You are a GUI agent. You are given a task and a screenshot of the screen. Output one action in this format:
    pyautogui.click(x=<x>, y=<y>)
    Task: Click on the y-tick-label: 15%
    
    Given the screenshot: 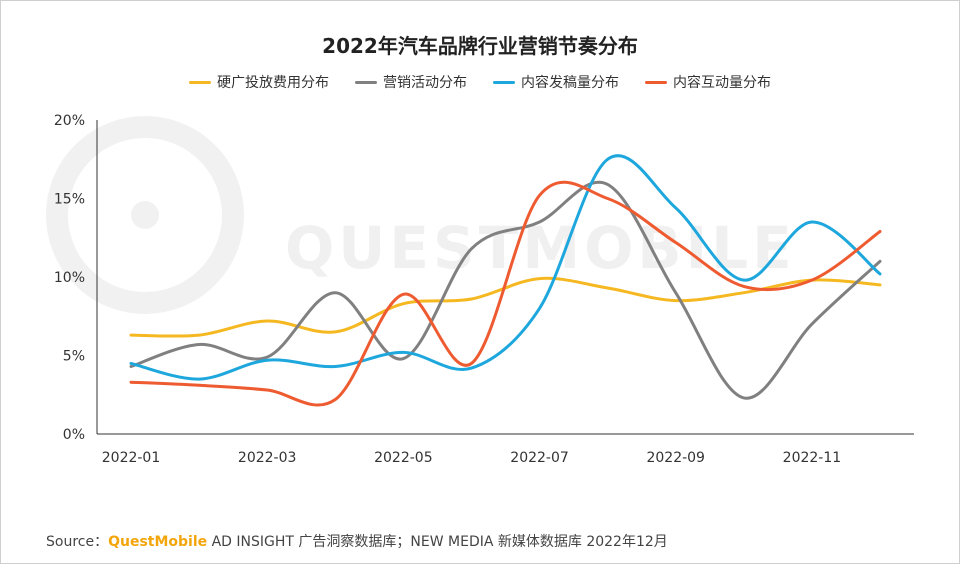 What is the action you would take?
    pyautogui.click(x=69, y=200)
    